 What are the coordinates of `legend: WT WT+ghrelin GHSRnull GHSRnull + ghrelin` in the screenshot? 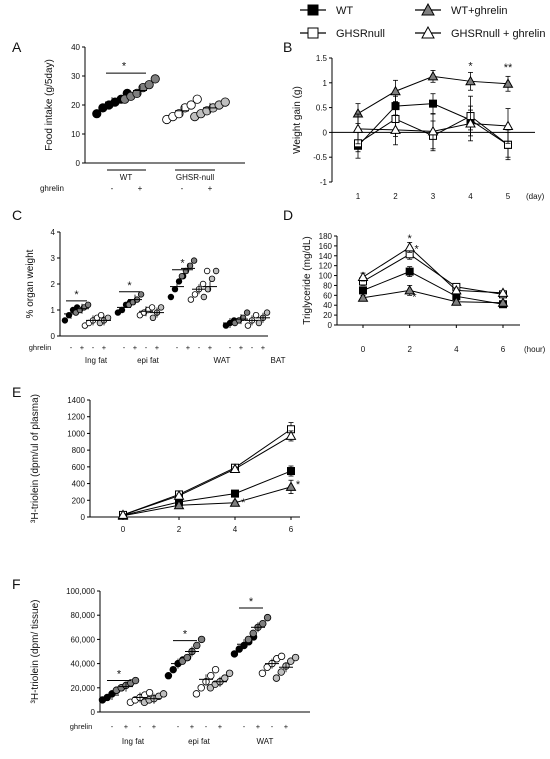 It's located at (422, 21).